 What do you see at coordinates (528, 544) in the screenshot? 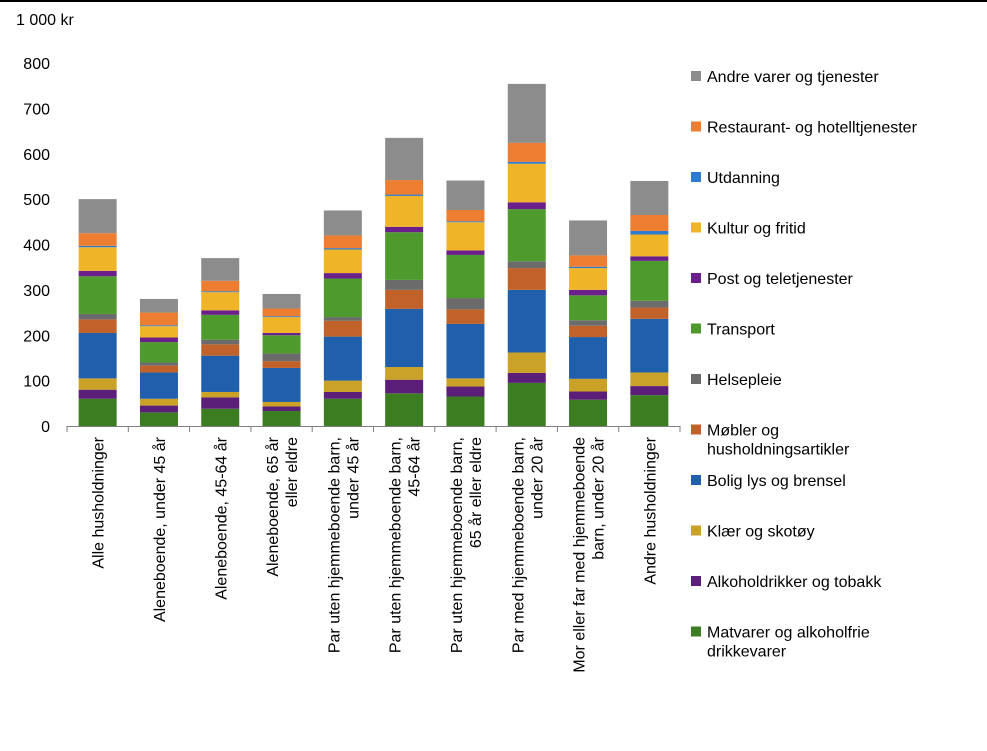
I see `category-label: Par med hjemmeboende barn, under 20 år` at bounding box center [528, 544].